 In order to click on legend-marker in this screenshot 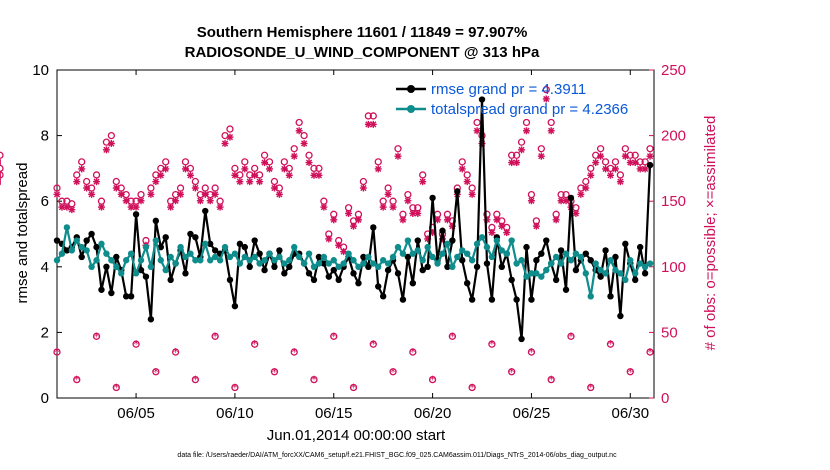, I will do `click(411, 89)`.